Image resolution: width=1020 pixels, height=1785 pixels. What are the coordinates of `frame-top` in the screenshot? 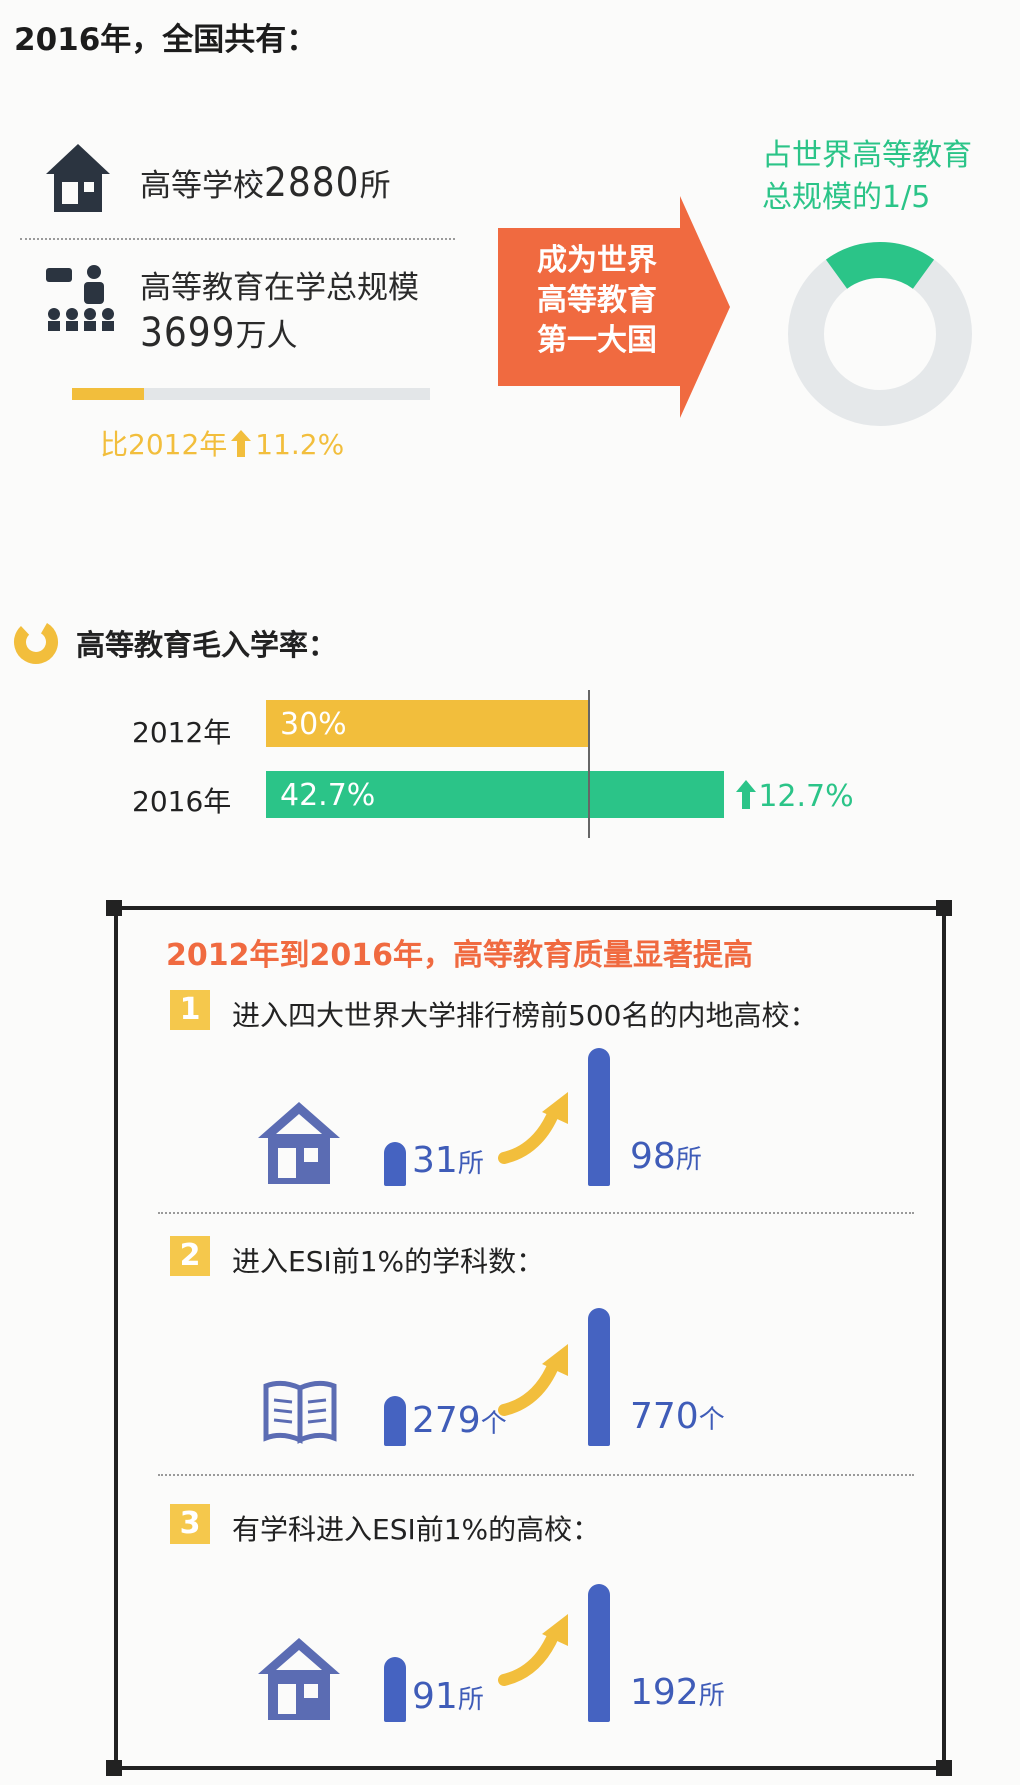 It's located at (527, 908).